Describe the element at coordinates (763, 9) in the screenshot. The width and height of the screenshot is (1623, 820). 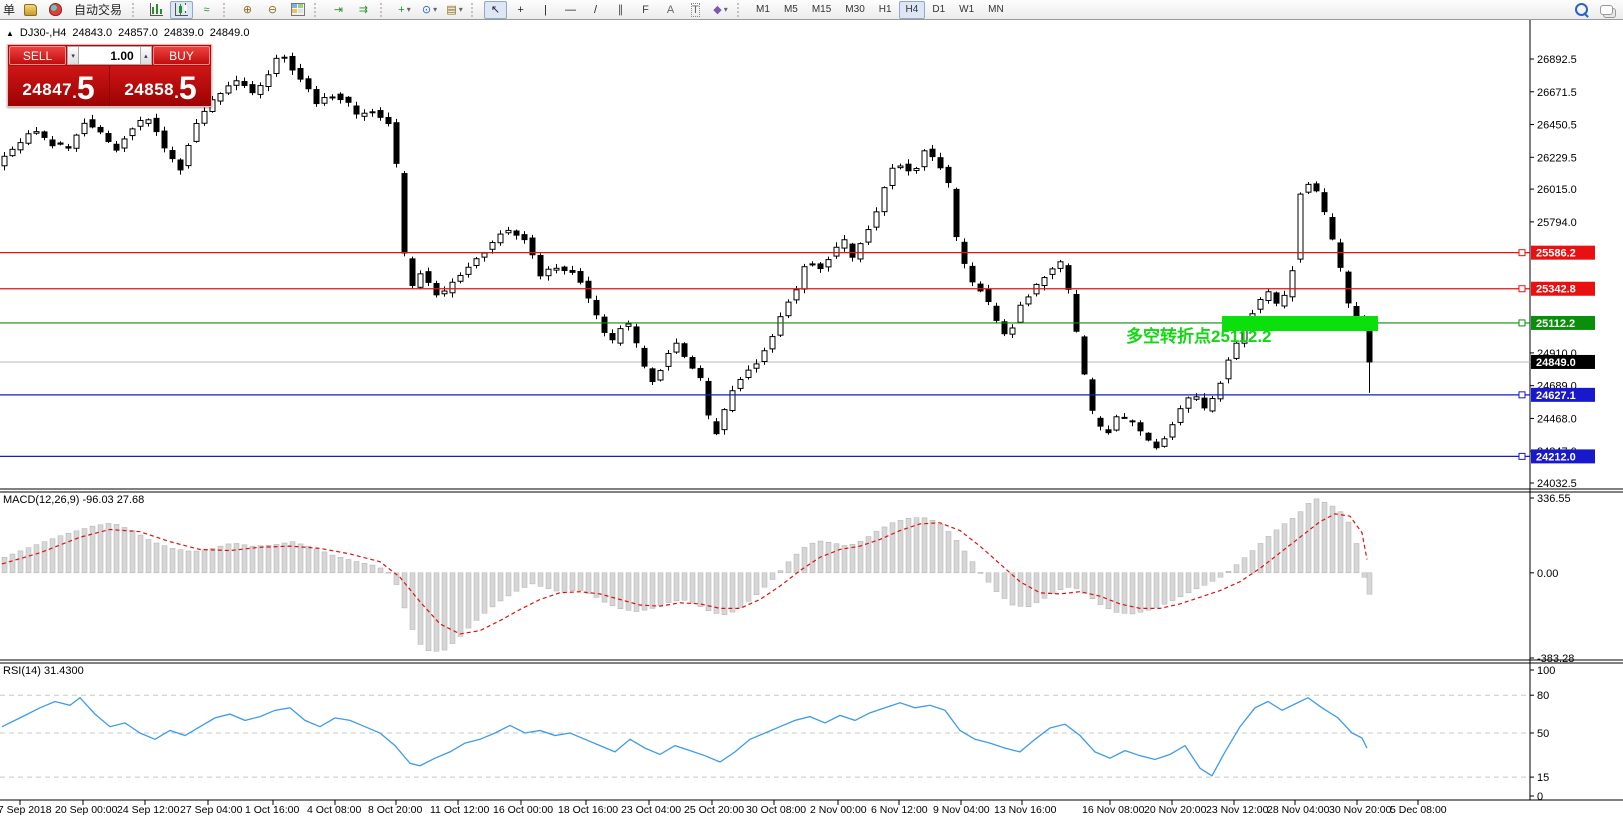
I see `timeframe-M1: M1` at that location.